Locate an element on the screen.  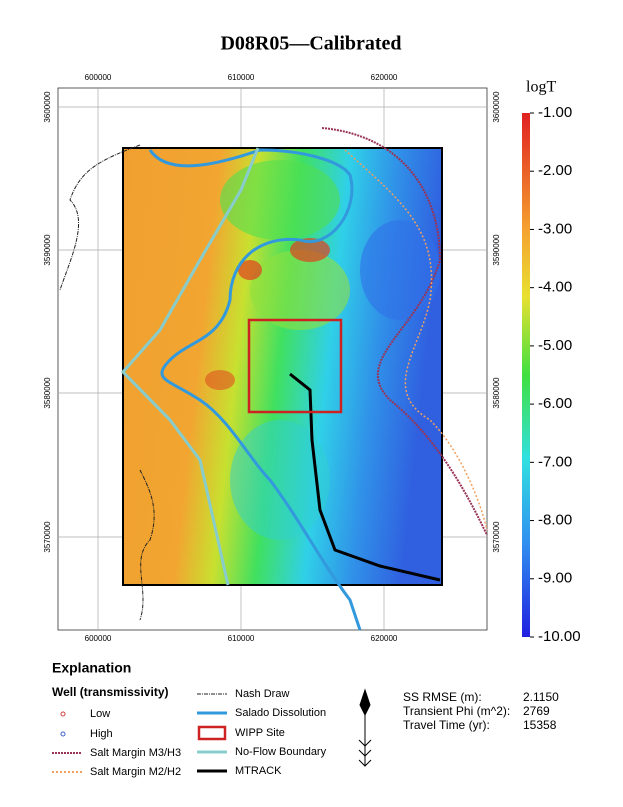
colorbar-label: -5.00 is located at coordinates (555, 345).